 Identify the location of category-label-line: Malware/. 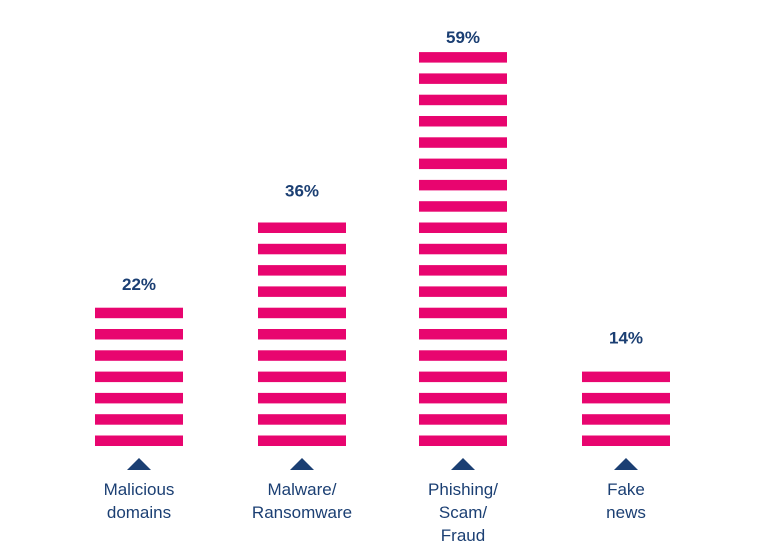
(302, 489).